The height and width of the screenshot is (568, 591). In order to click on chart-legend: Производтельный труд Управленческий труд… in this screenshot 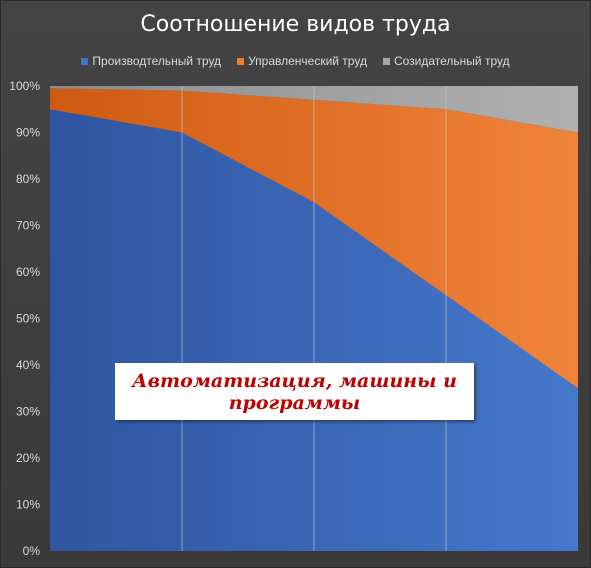, I will do `click(295, 61)`.